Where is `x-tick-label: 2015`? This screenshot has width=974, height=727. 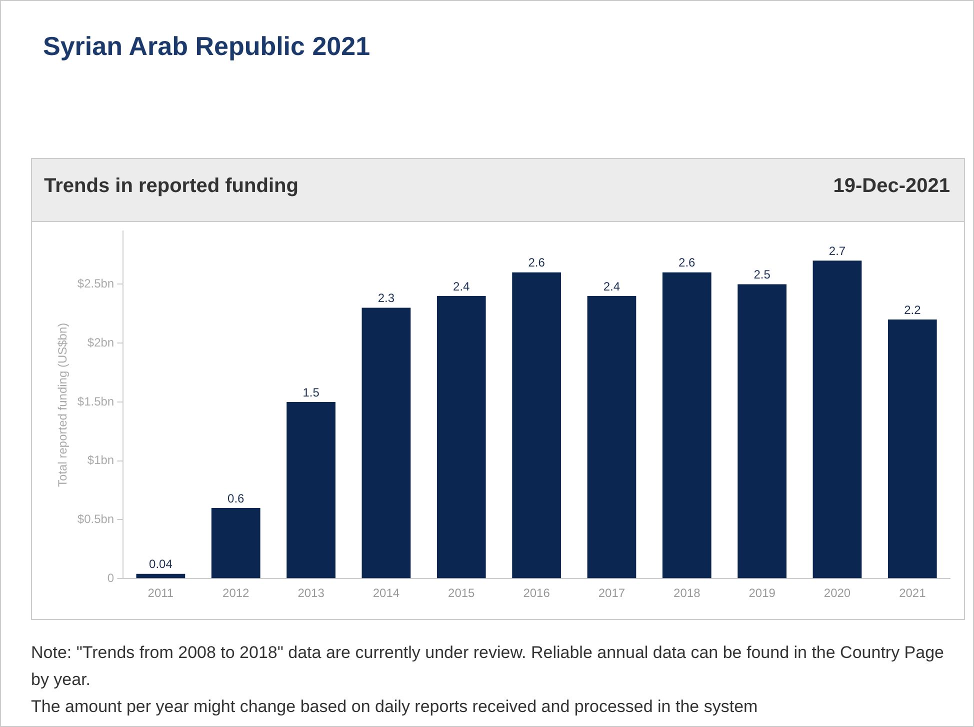 x-tick-label: 2015 is located at coordinates (462, 593).